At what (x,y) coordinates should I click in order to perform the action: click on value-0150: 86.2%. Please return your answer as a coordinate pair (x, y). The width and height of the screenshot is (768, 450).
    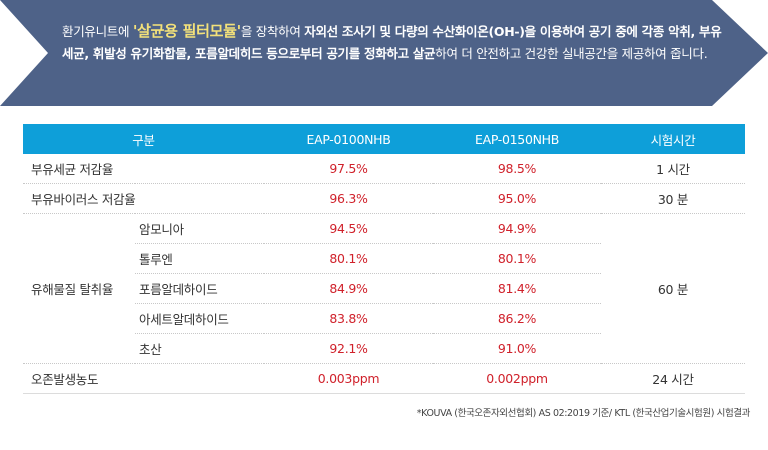
    Looking at the image, I should click on (517, 318).